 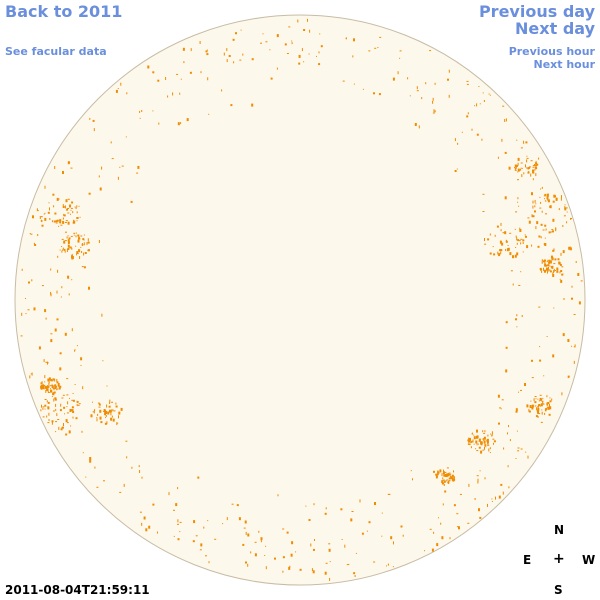 I want to click on compass-west-label: W, so click(x=589, y=560).